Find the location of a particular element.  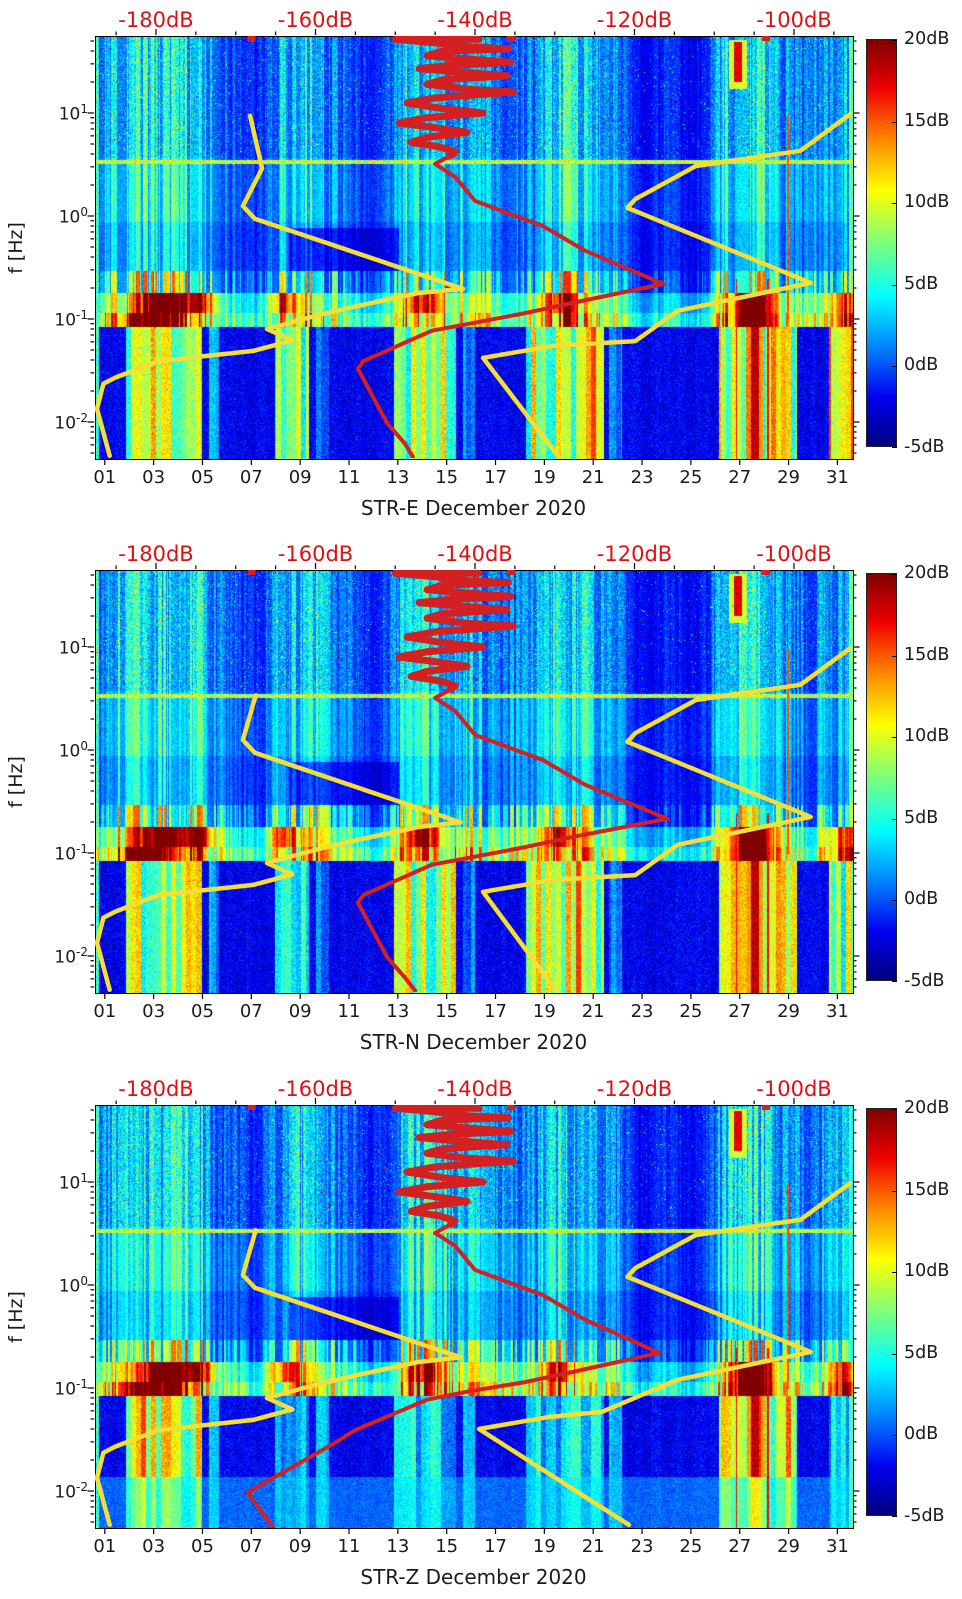

x-tick-label: 13 is located at coordinates (398, 477).